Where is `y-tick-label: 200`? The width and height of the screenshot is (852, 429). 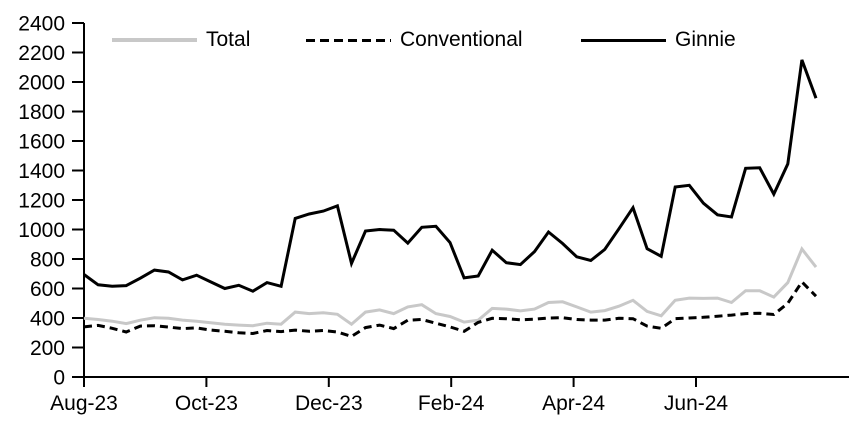 y-tick-label: 200 is located at coordinates (47, 348).